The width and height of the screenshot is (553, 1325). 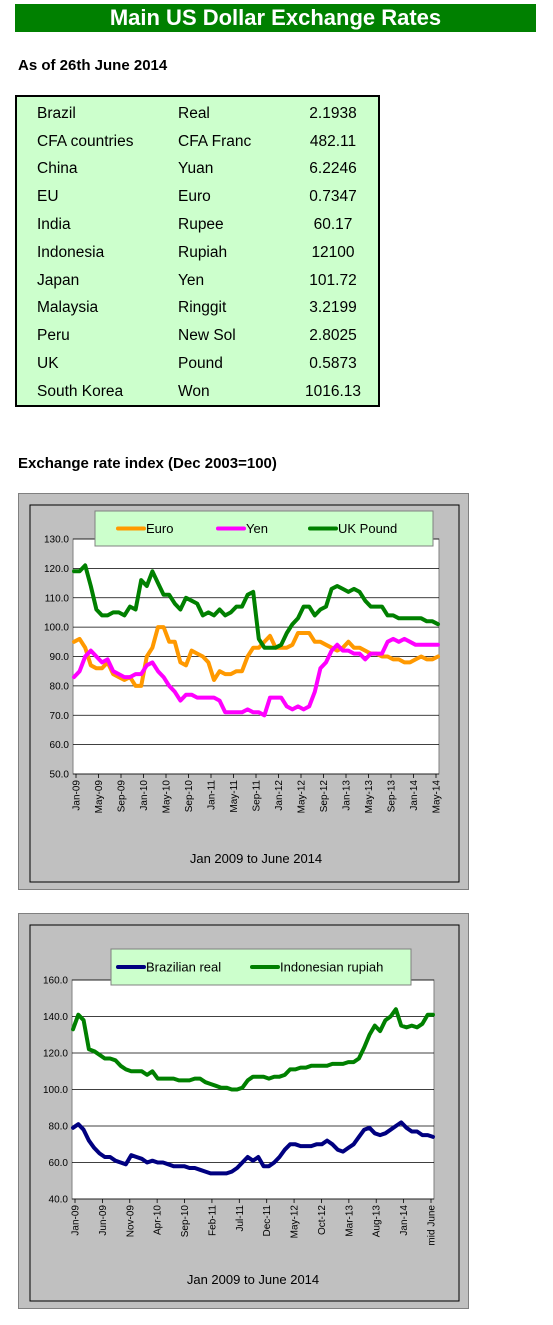 I want to click on x-tick-label: Dec-11, so click(x=267, y=1221).